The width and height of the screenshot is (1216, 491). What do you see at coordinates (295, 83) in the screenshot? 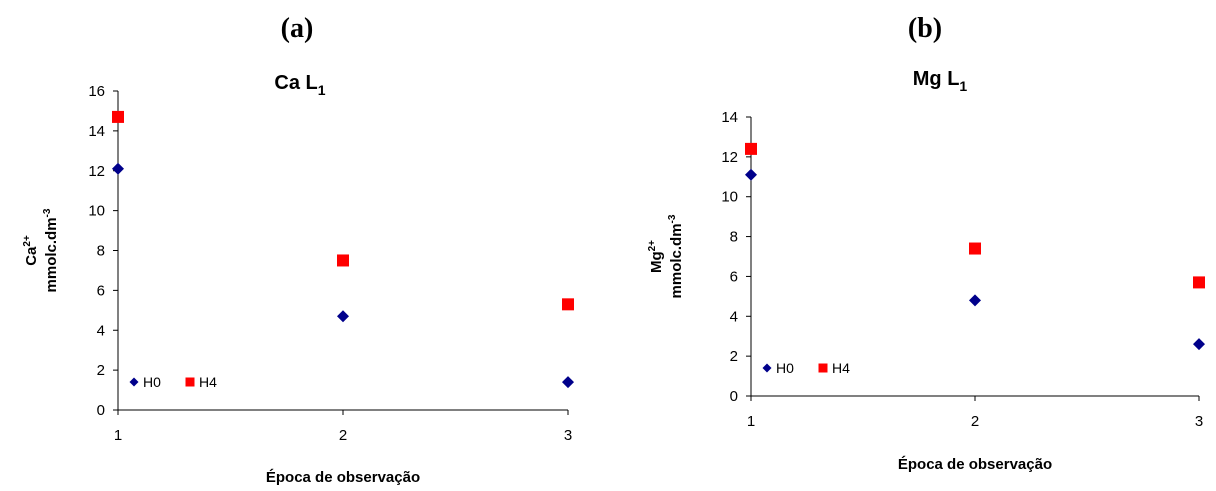
I see `chart-title-text: Ca L` at bounding box center [295, 83].